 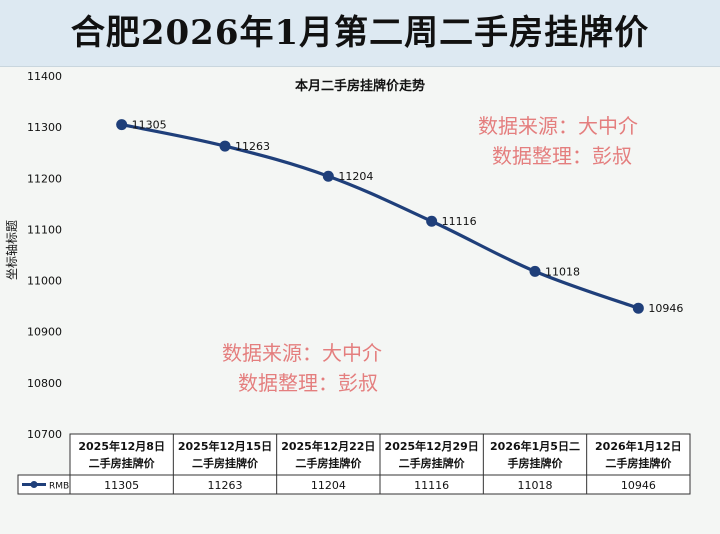 What do you see at coordinates (252, 146) in the screenshot?
I see `data-label: 11263` at bounding box center [252, 146].